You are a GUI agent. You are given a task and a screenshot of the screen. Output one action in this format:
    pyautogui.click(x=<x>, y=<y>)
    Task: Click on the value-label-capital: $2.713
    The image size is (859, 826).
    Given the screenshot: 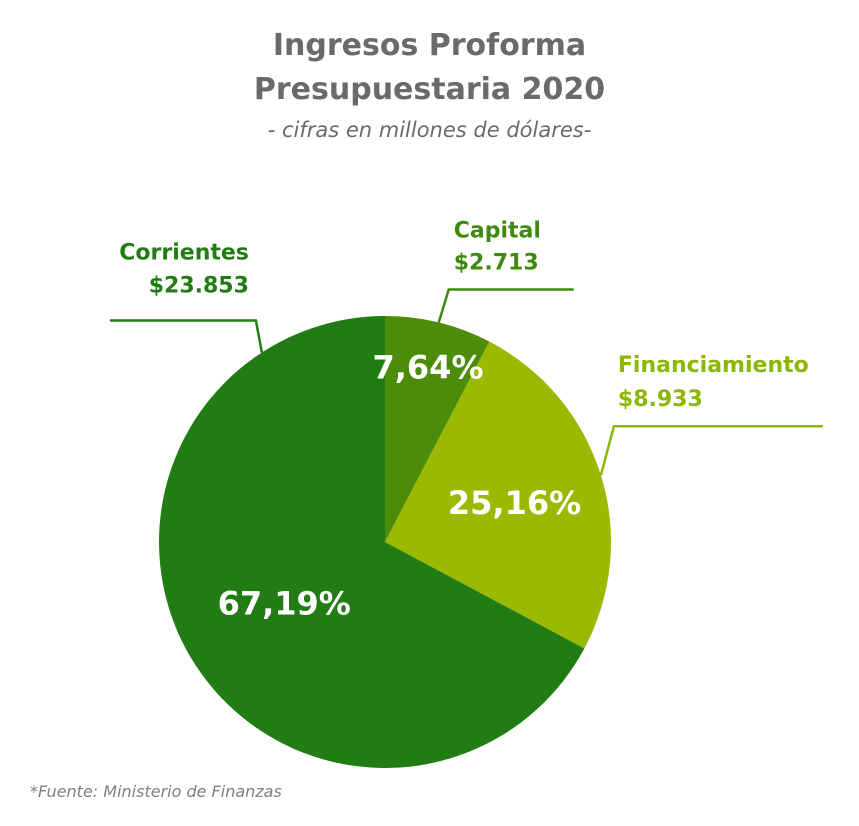 What is the action you would take?
    pyautogui.click(x=496, y=262)
    